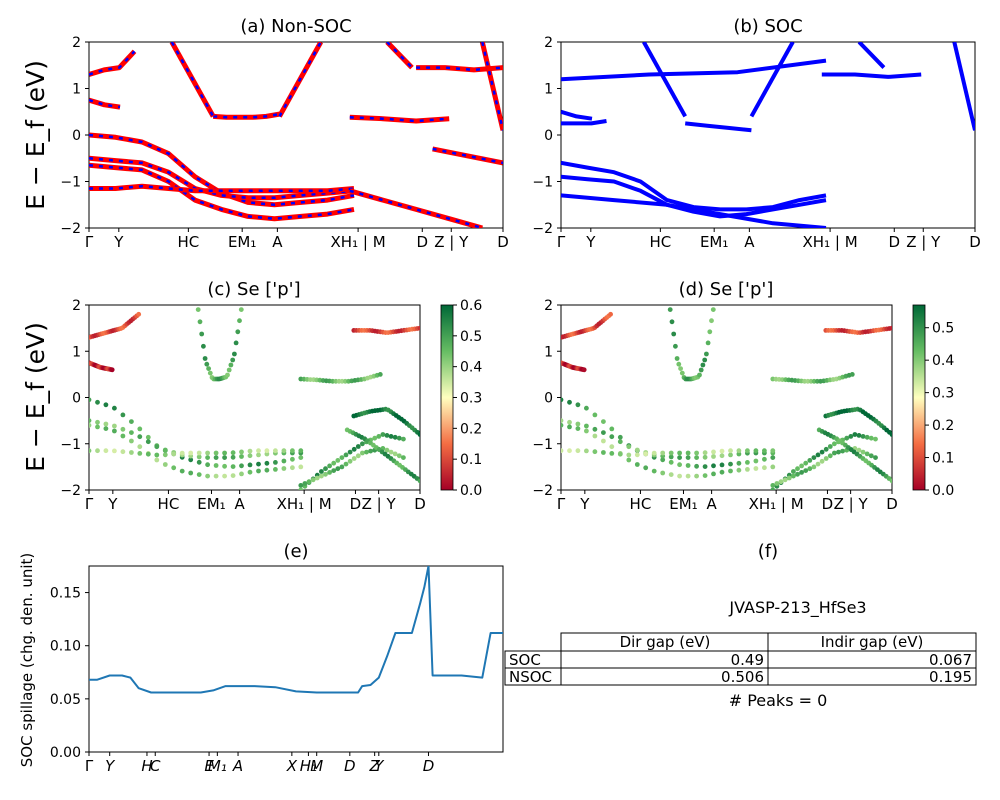 This screenshot has height=800, width=1000. What do you see at coordinates (548, 399) in the screenshot?
I see `panel-d-ytick-label: 0` at bounding box center [548, 399].